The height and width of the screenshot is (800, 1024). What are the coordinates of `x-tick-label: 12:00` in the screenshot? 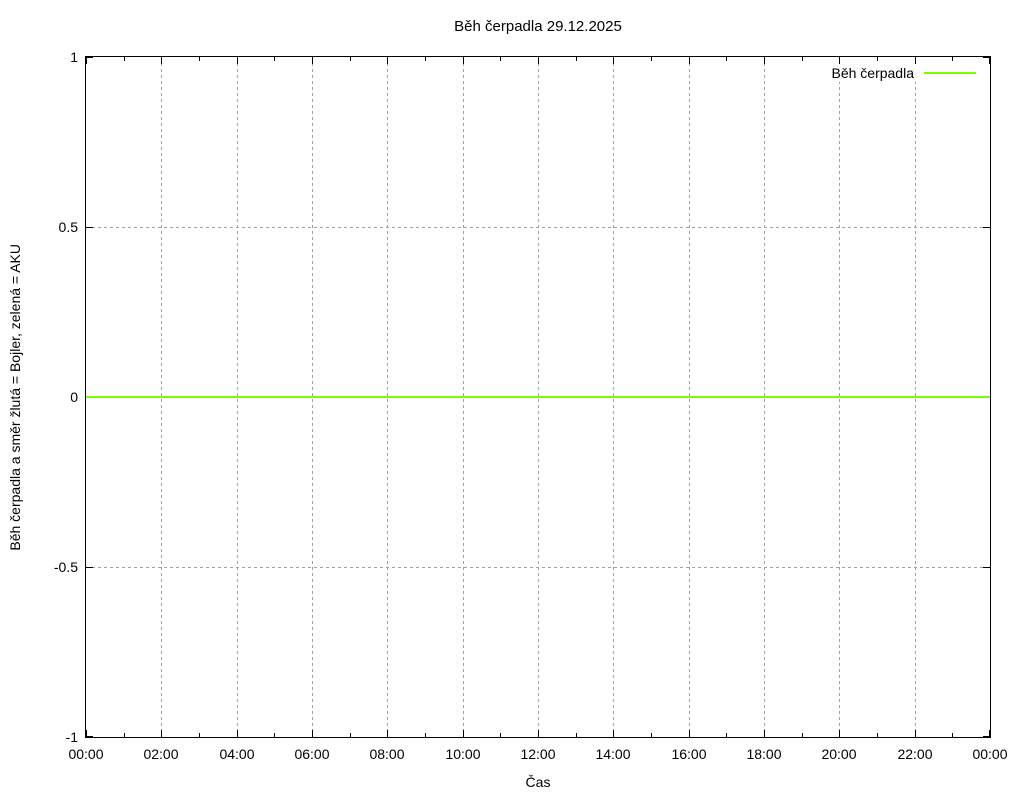 It's located at (538, 754).